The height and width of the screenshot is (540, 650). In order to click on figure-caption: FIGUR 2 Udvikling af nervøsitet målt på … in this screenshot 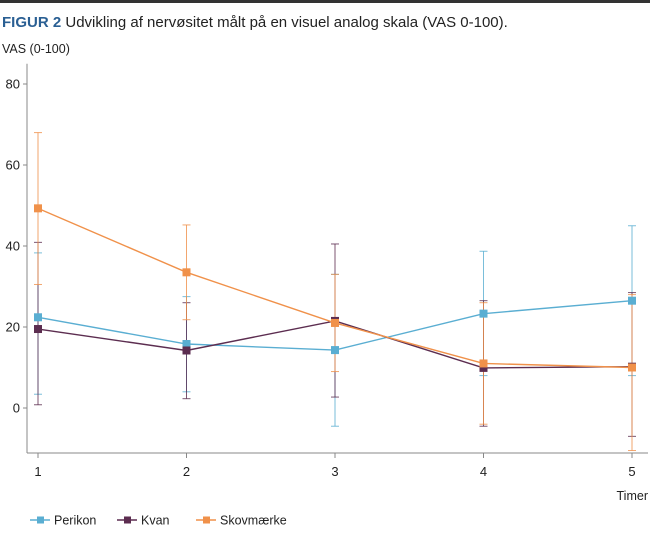, I will do `click(255, 22)`.